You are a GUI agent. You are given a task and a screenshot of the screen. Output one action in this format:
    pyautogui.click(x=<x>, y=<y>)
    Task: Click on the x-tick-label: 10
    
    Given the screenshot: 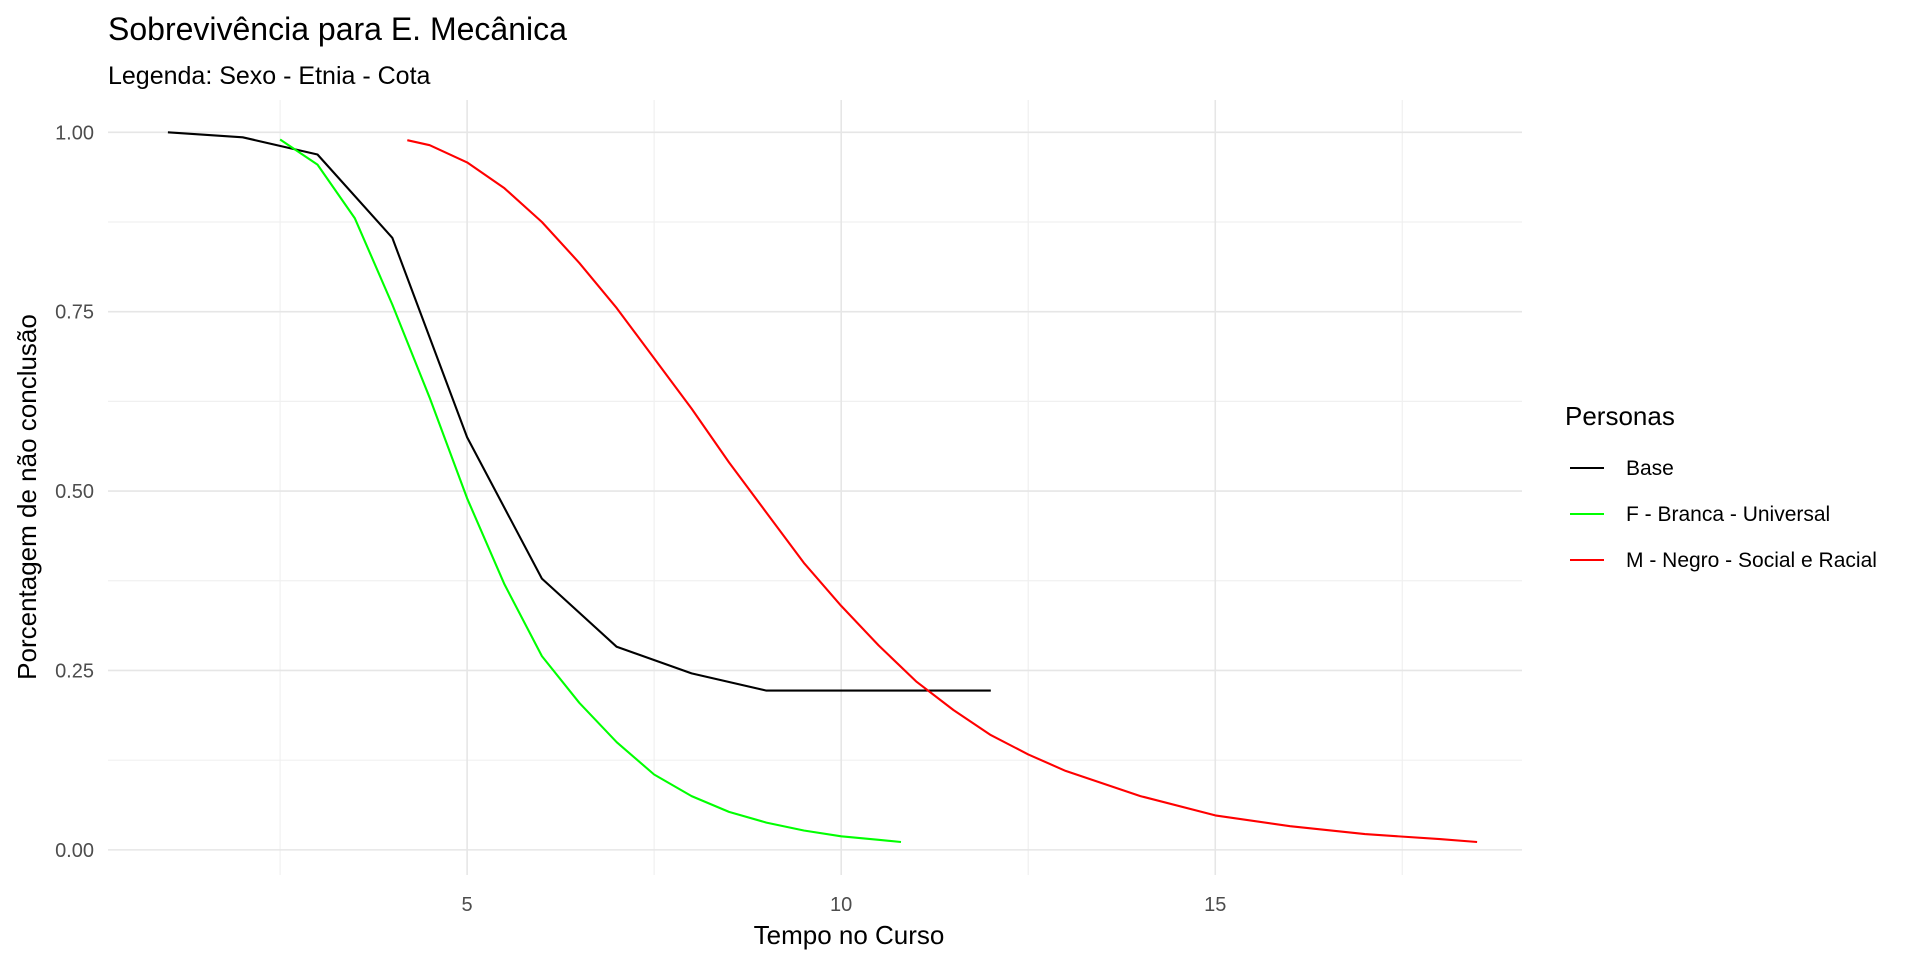 What is the action you would take?
    pyautogui.click(x=841, y=905)
    